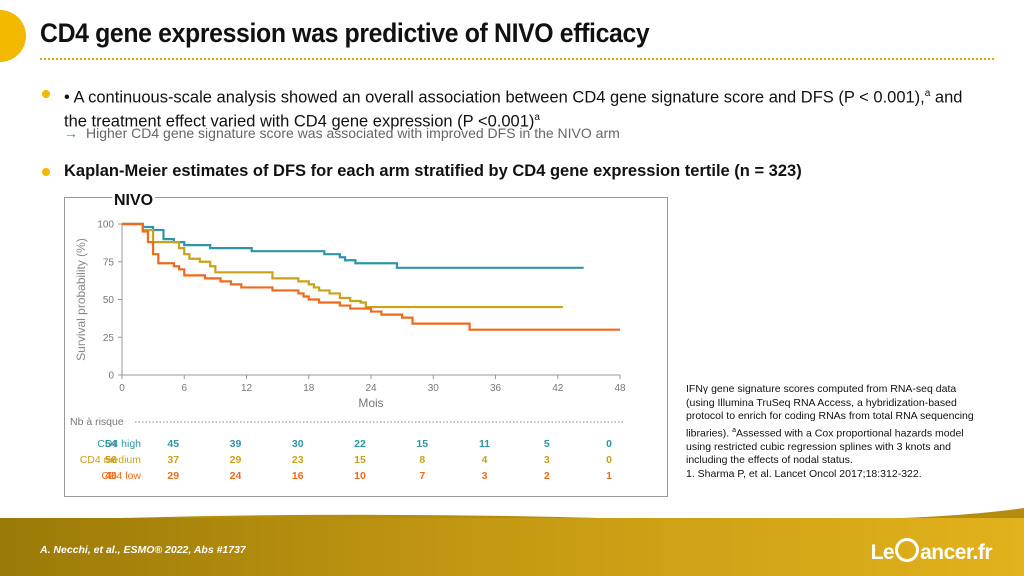  I want to click on risk-count-cd4-medium: 29, so click(236, 460).